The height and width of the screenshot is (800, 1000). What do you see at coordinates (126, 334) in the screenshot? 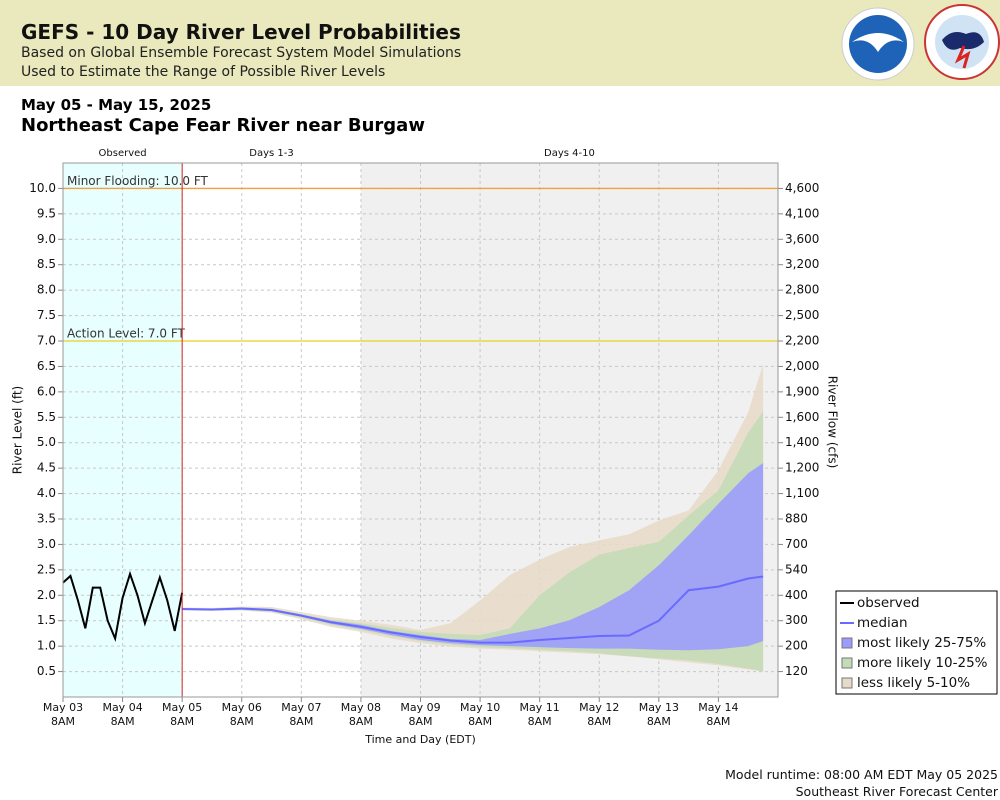
I see `threshold-label: Action Level: 7.0 FT` at bounding box center [126, 334].